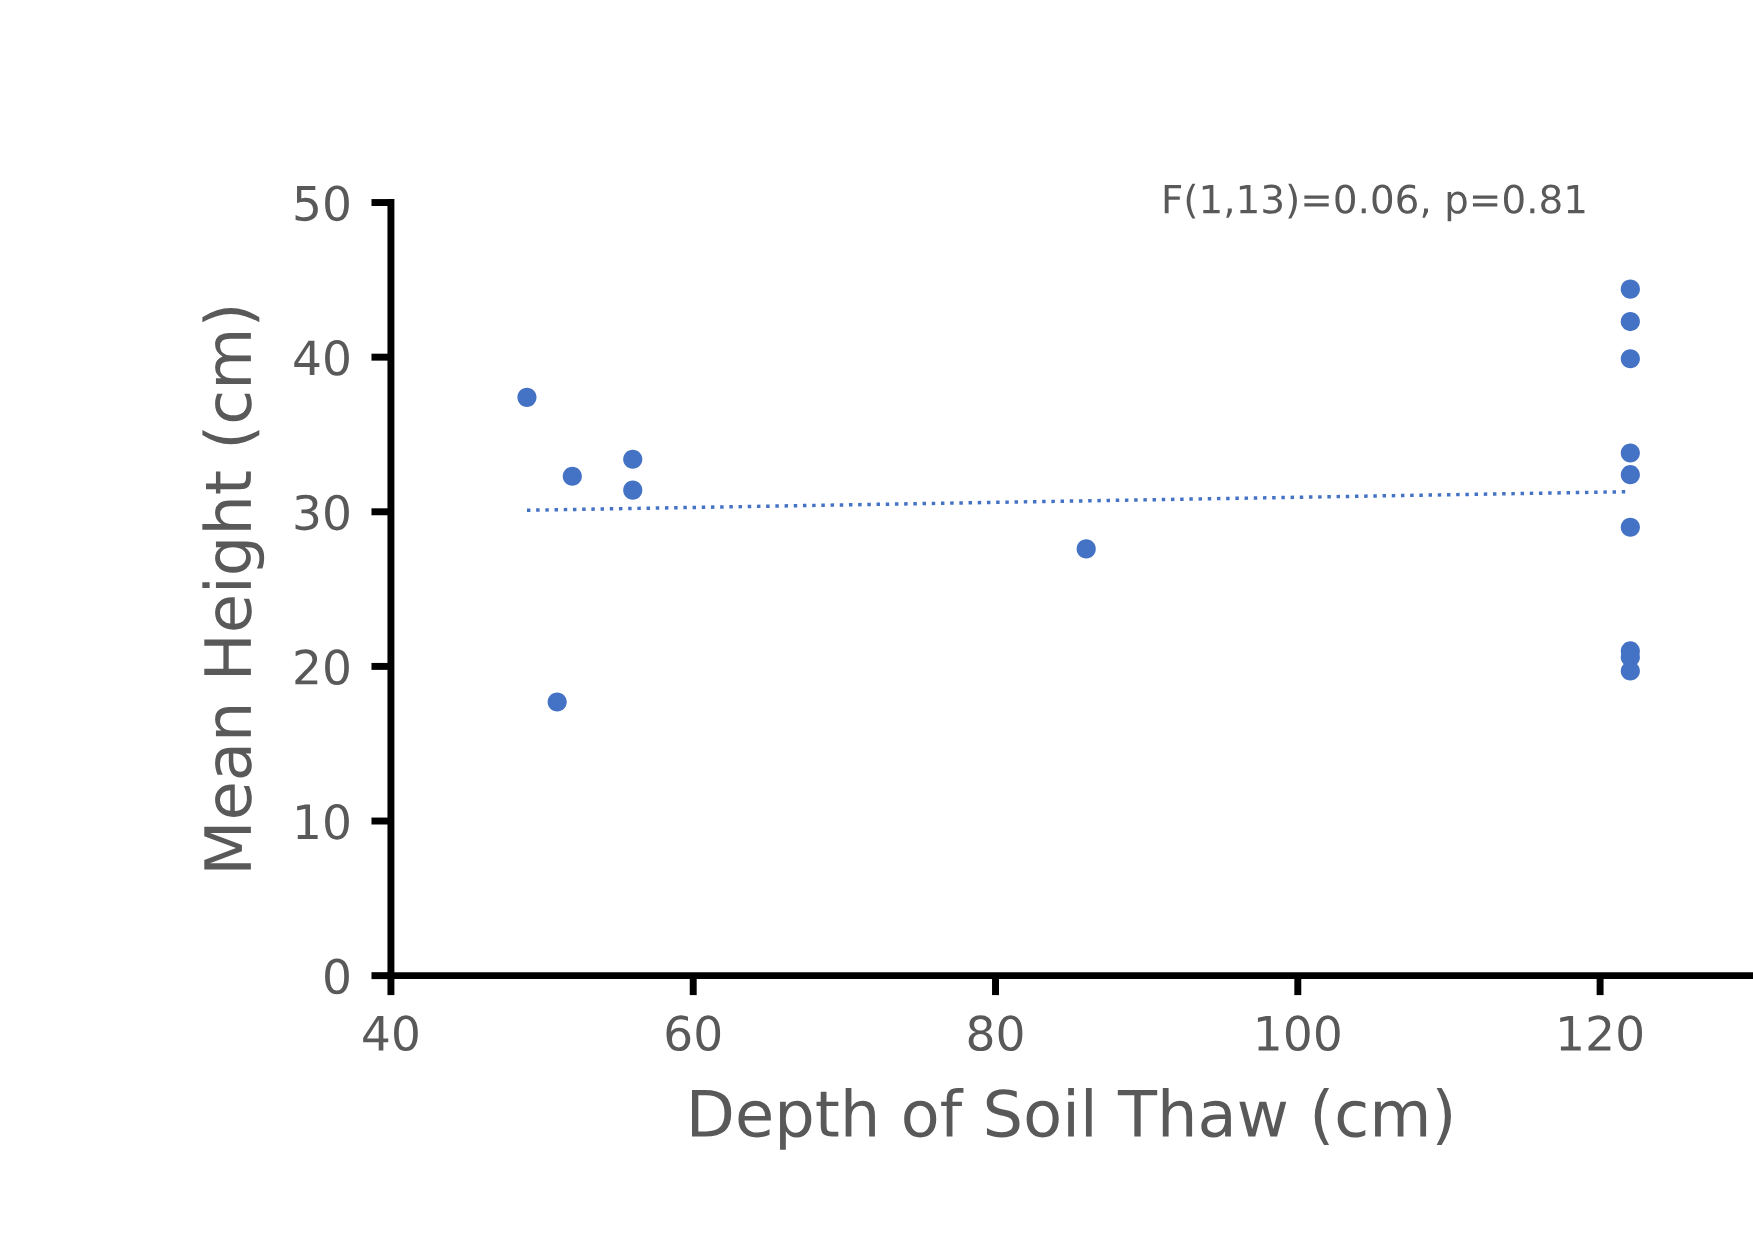 This screenshot has width=1753, height=1235. What do you see at coordinates (322, 203) in the screenshot?
I see `y-tick-label: 50` at bounding box center [322, 203].